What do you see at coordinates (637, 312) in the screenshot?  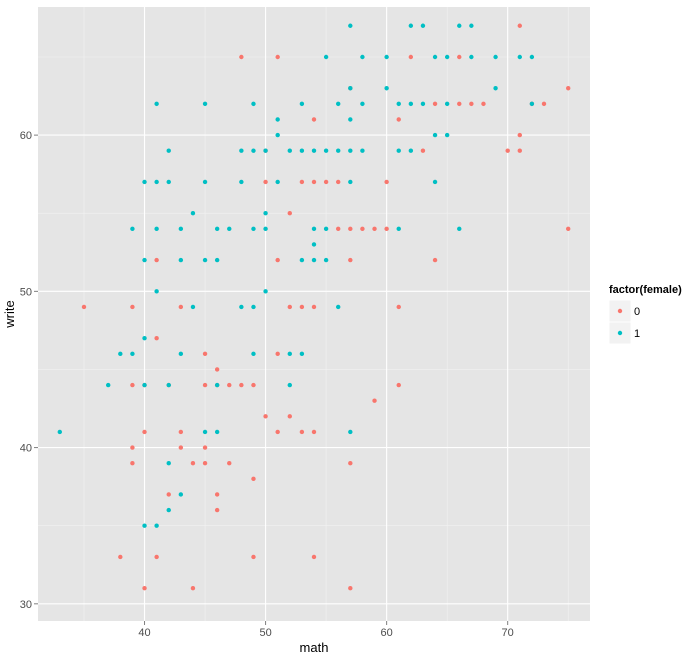 I see `legend-label-0: 0` at bounding box center [637, 312].